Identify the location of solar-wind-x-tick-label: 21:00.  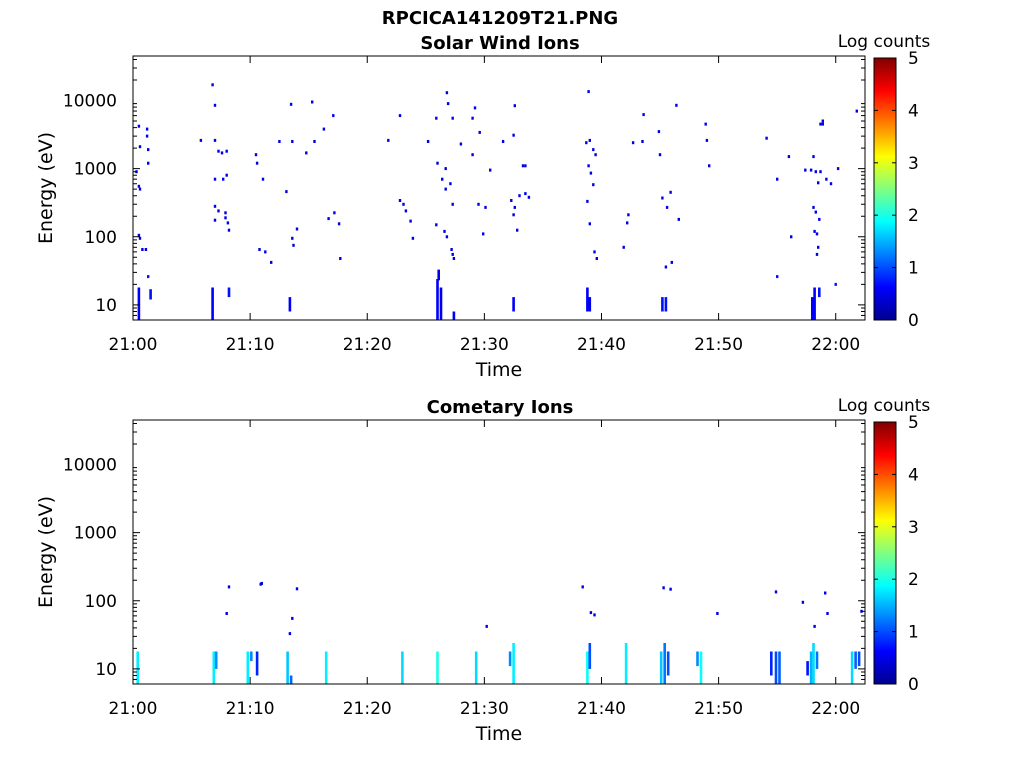
(133, 345).